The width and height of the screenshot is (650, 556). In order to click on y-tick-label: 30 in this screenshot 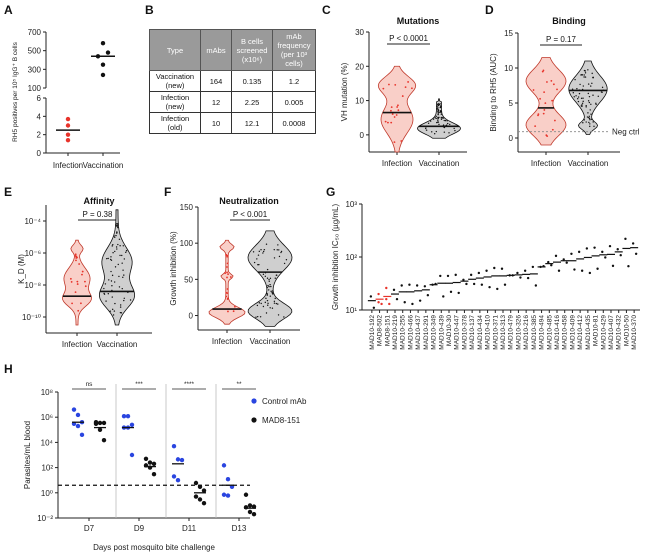, I will do `click(359, 32)`.